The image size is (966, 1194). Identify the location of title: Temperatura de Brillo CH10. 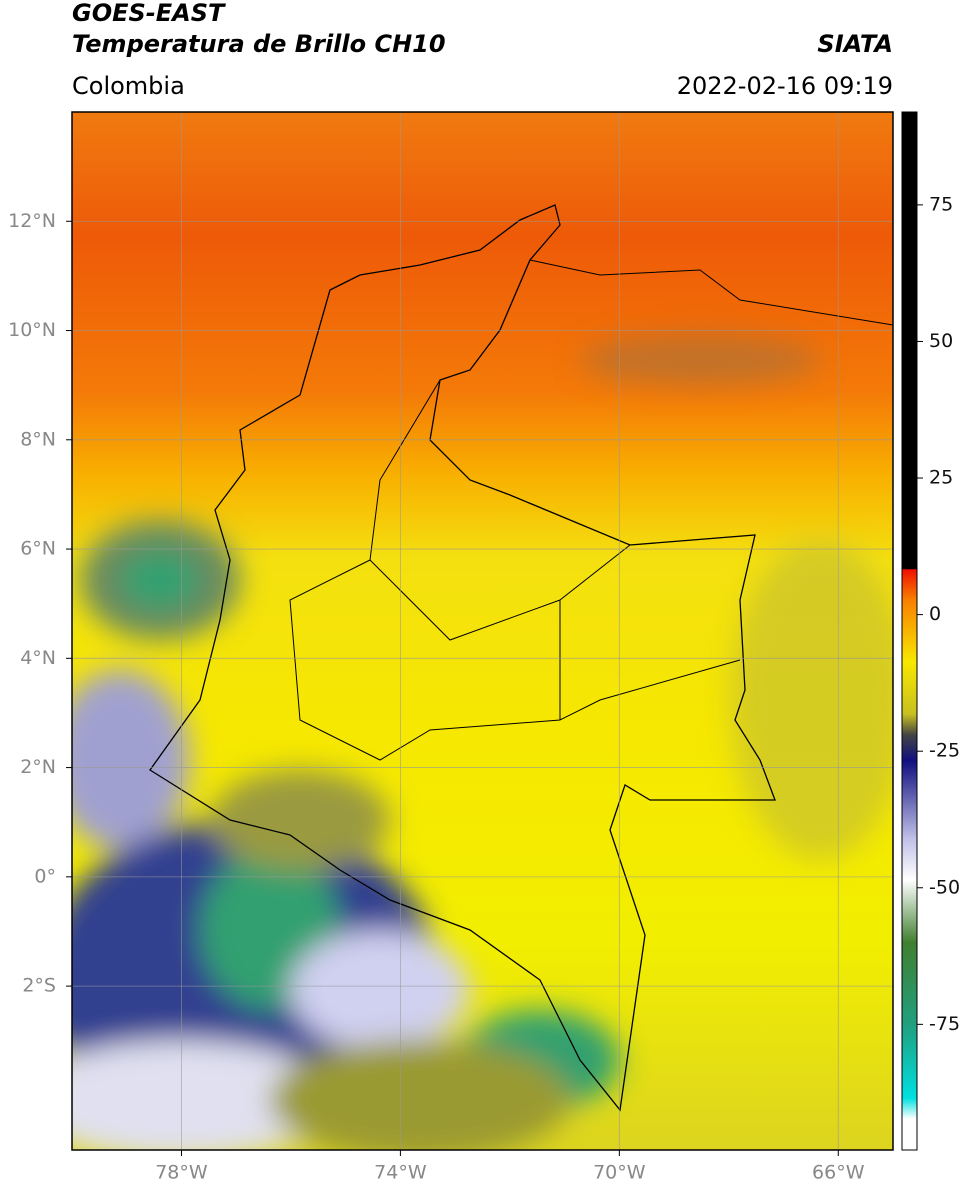
(259, 44).